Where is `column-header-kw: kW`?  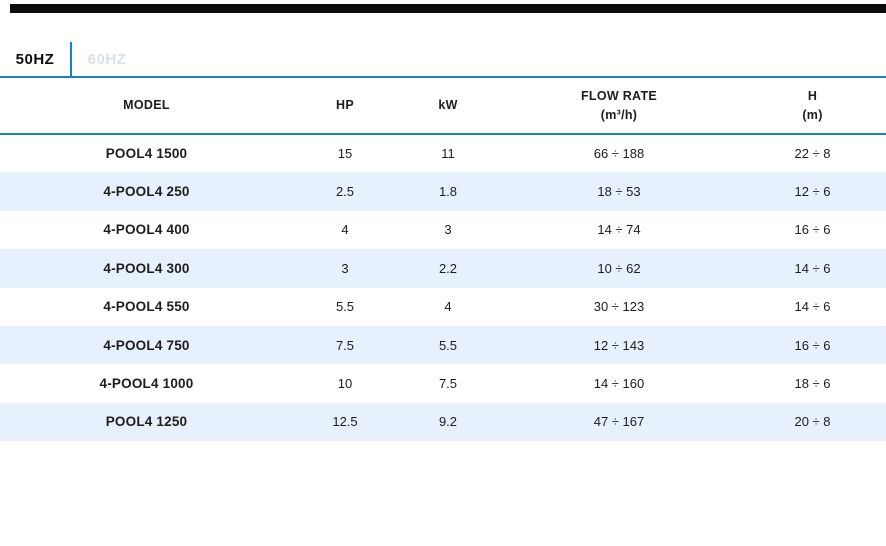 column-header-kw: kW is located at coordinates (448, 106).